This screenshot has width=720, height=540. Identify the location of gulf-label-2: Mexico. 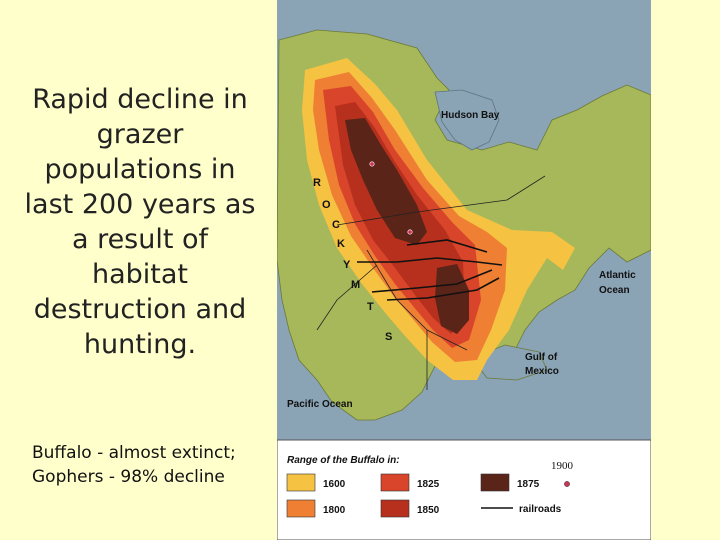
(542, 371).